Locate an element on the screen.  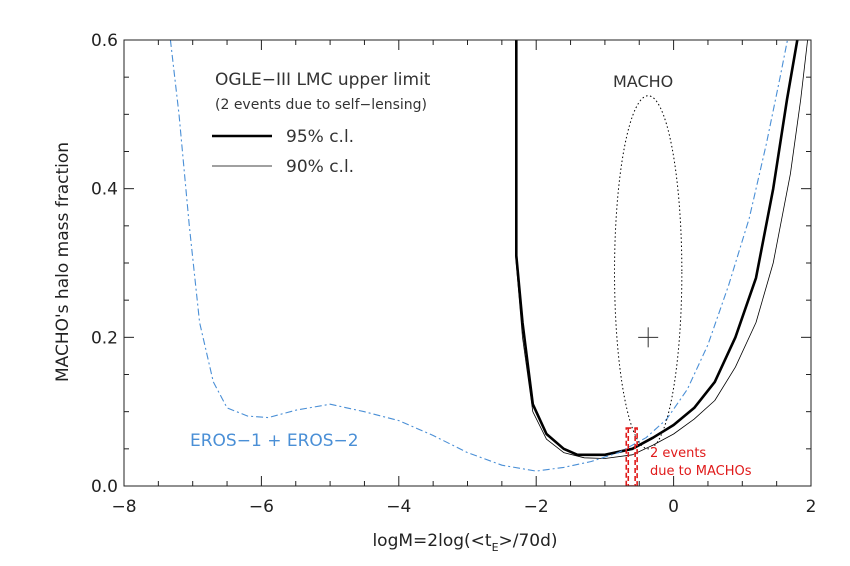
x-tick-label: 0 is located at coordinates (673, 507).